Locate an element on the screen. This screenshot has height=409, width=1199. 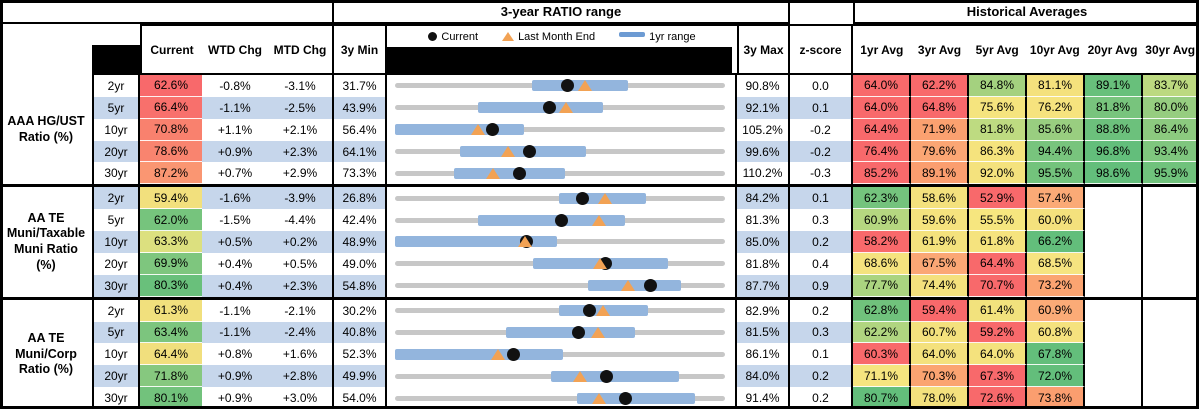
wtd-chg-cell: -1.1% is located at coordinates (235, 107).